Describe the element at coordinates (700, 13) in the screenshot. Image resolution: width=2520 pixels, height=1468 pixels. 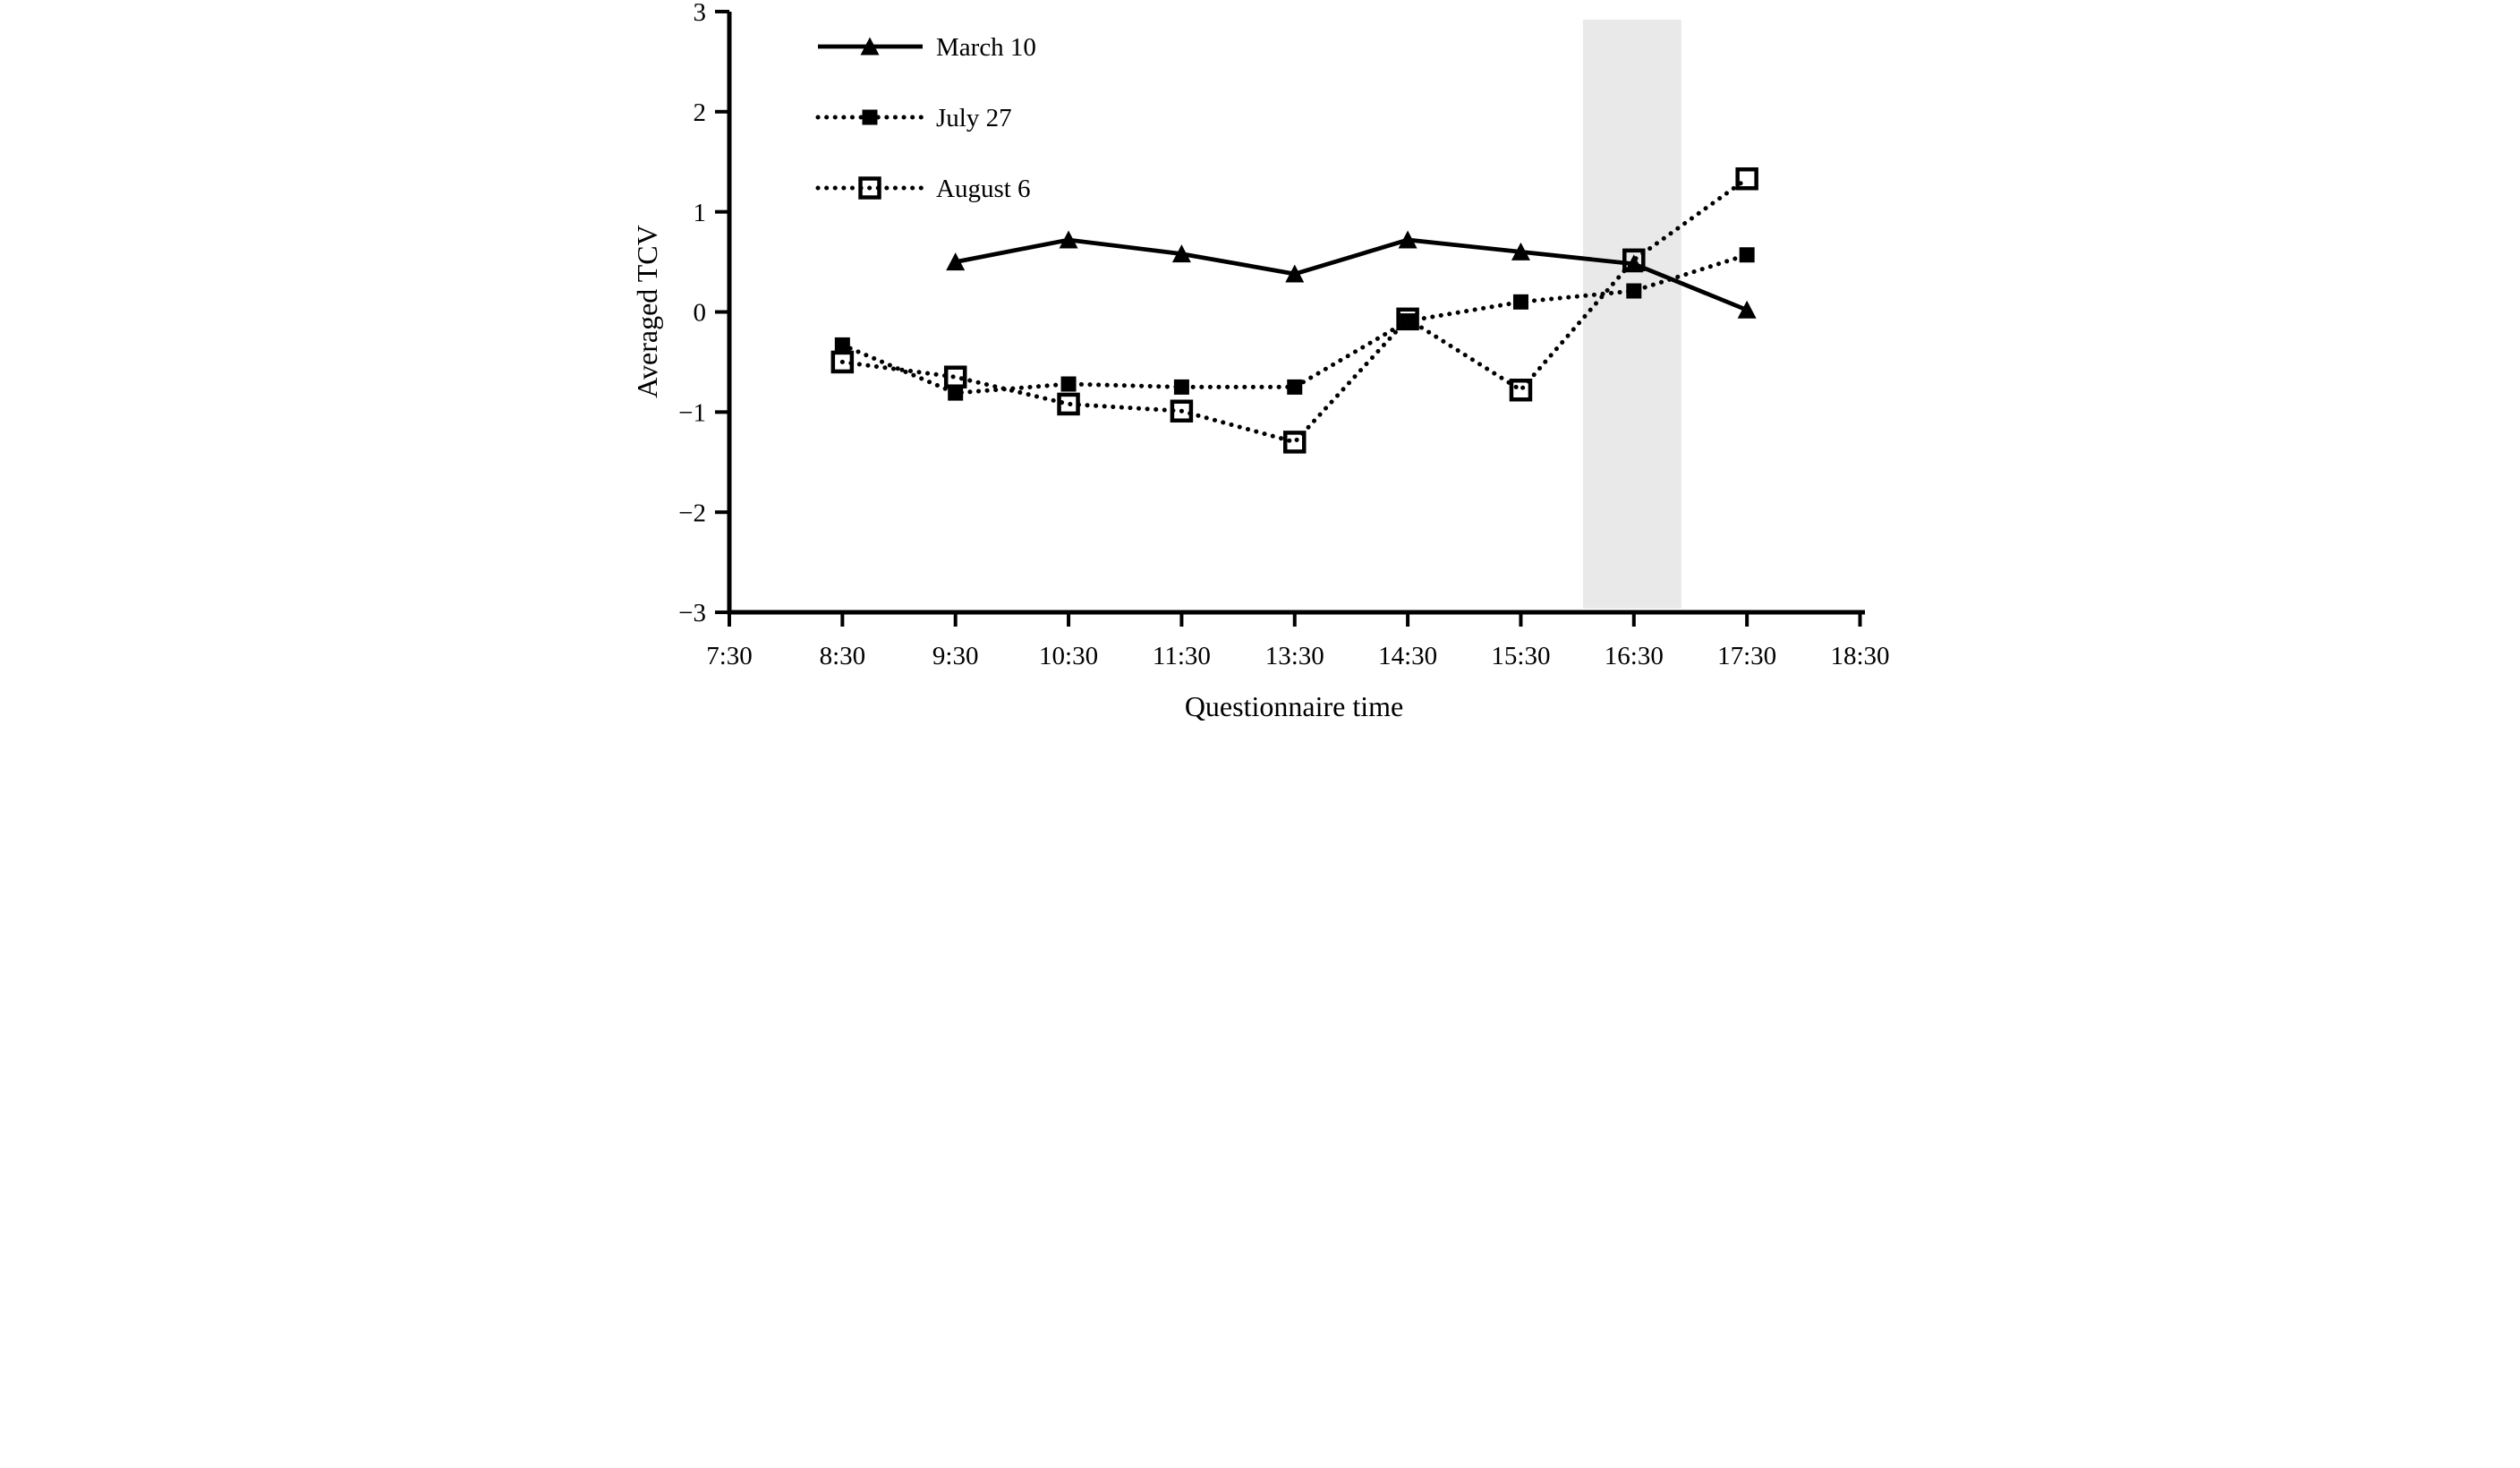
I see `y-tick-label: 3` at that location.